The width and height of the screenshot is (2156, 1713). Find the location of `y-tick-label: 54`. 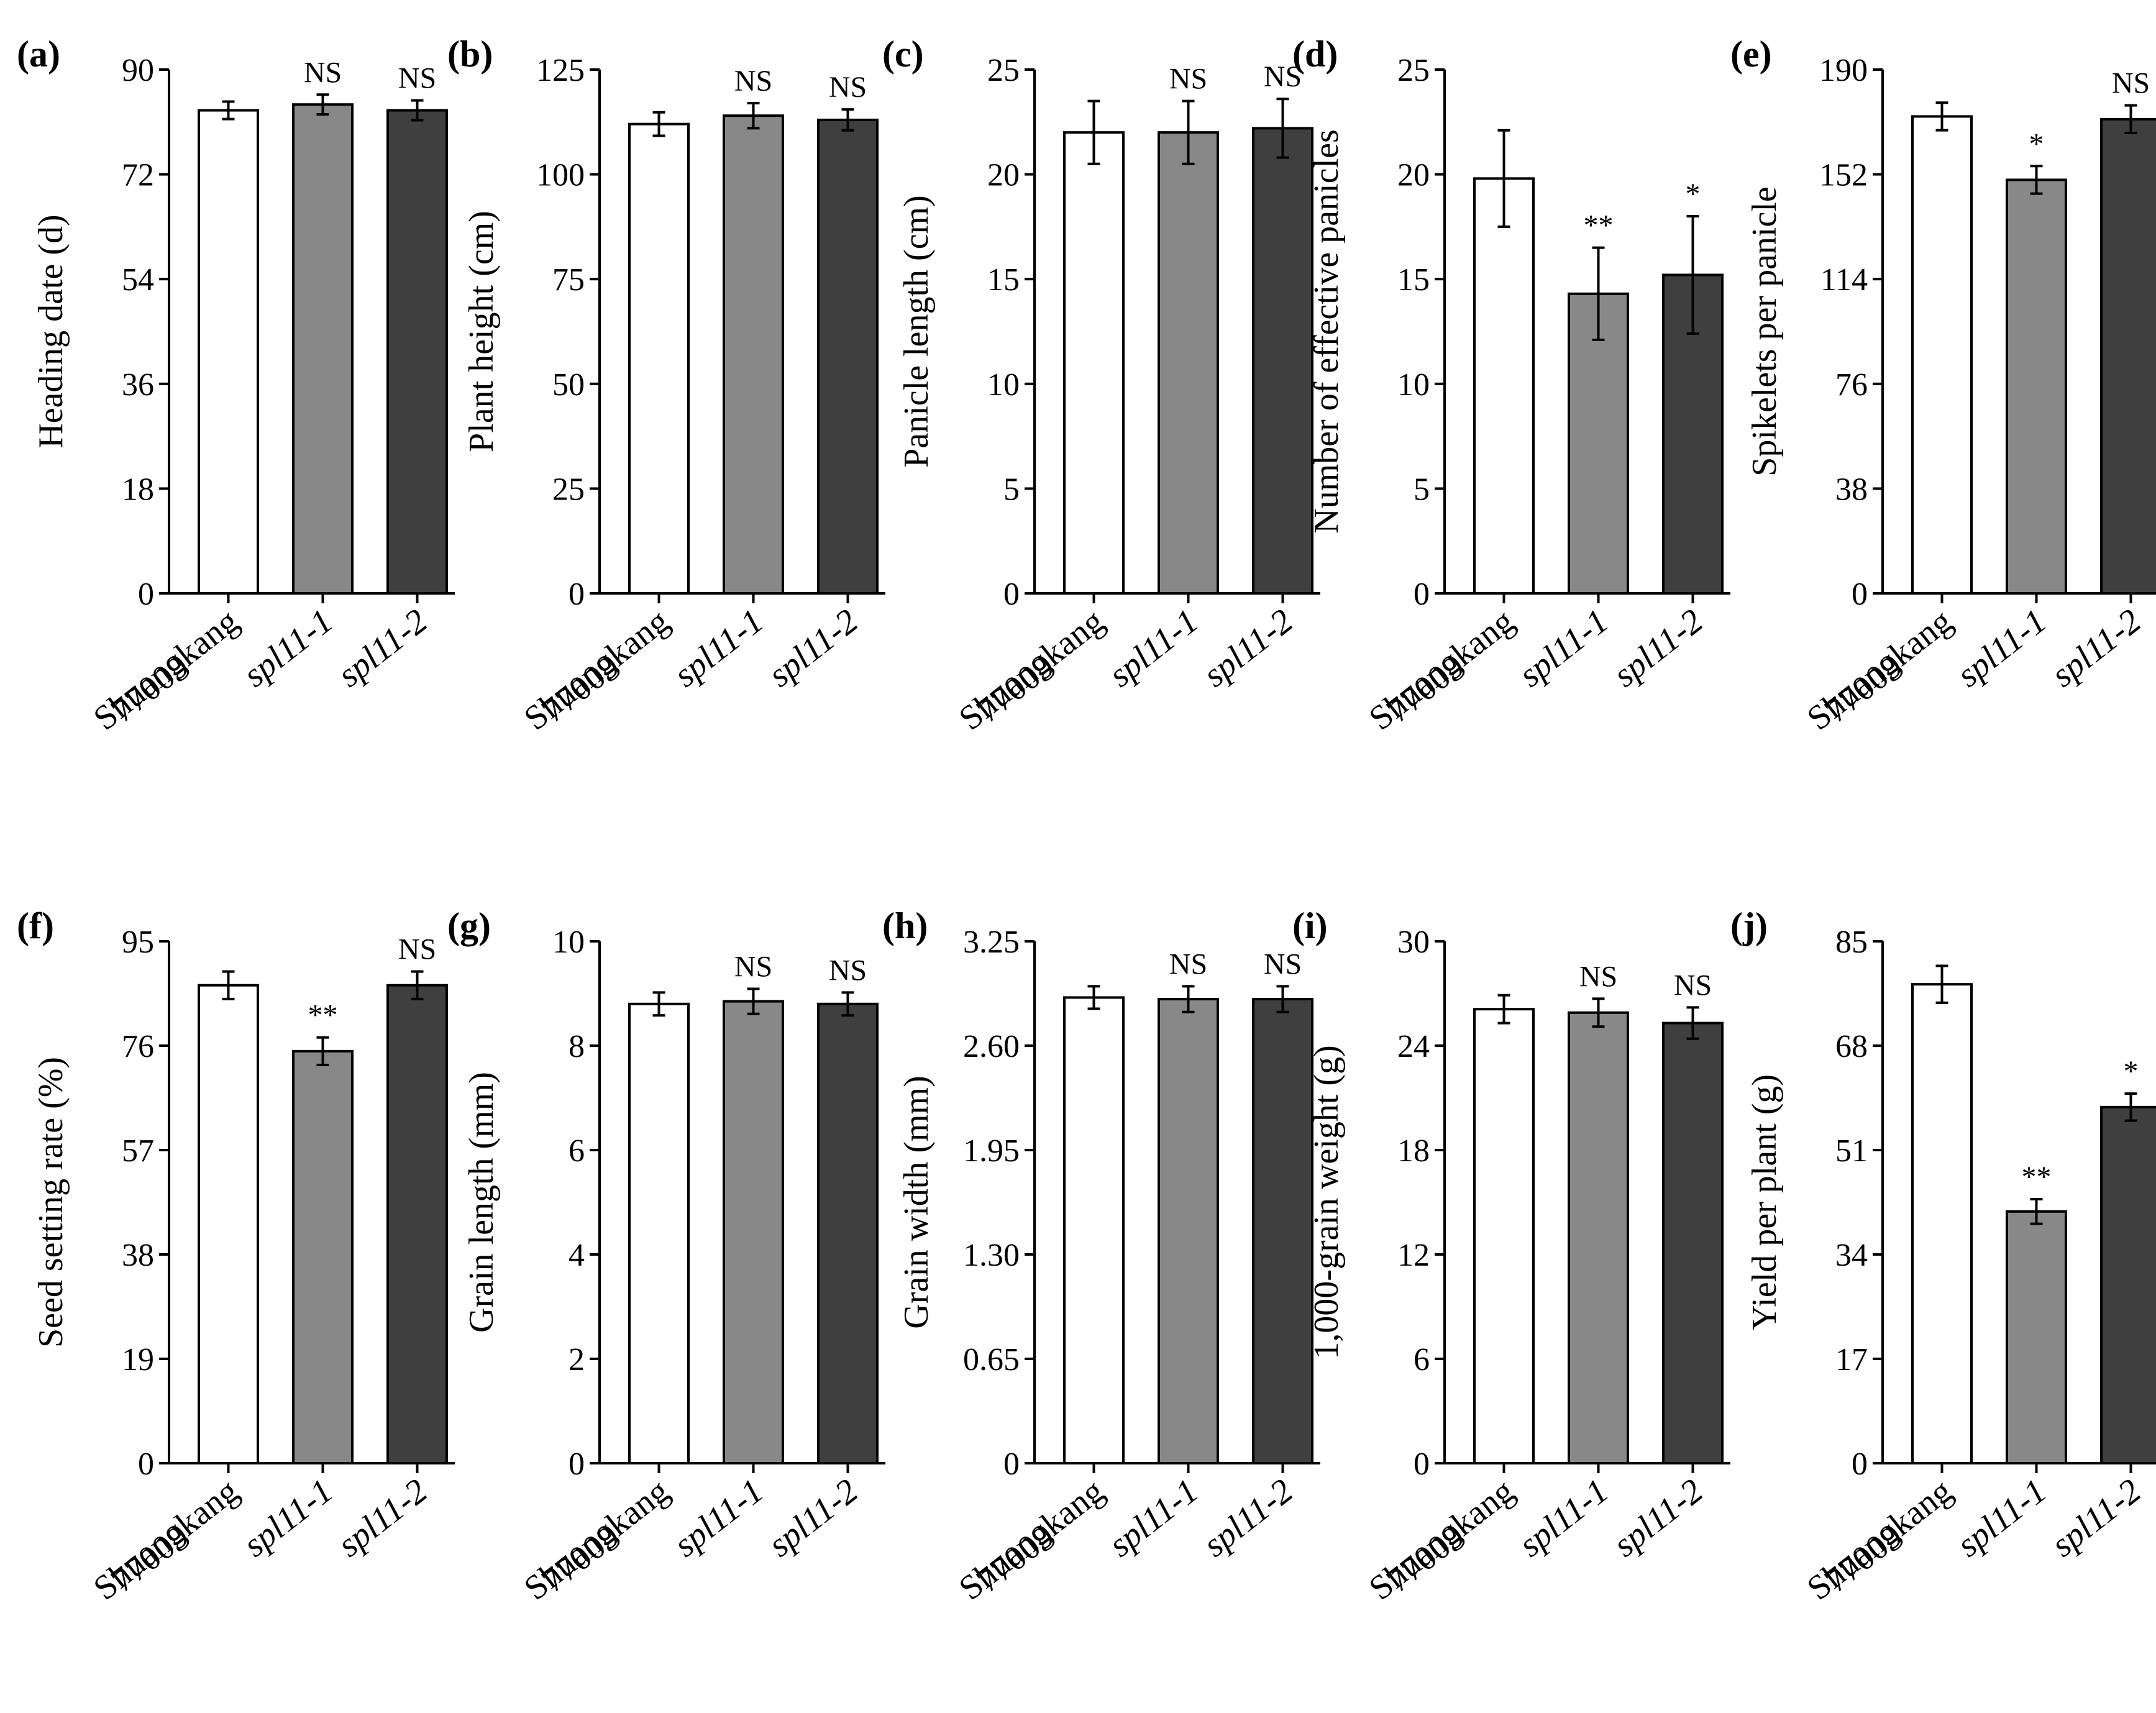

y-tick-label: 54 is located at coordinates (138, 280).